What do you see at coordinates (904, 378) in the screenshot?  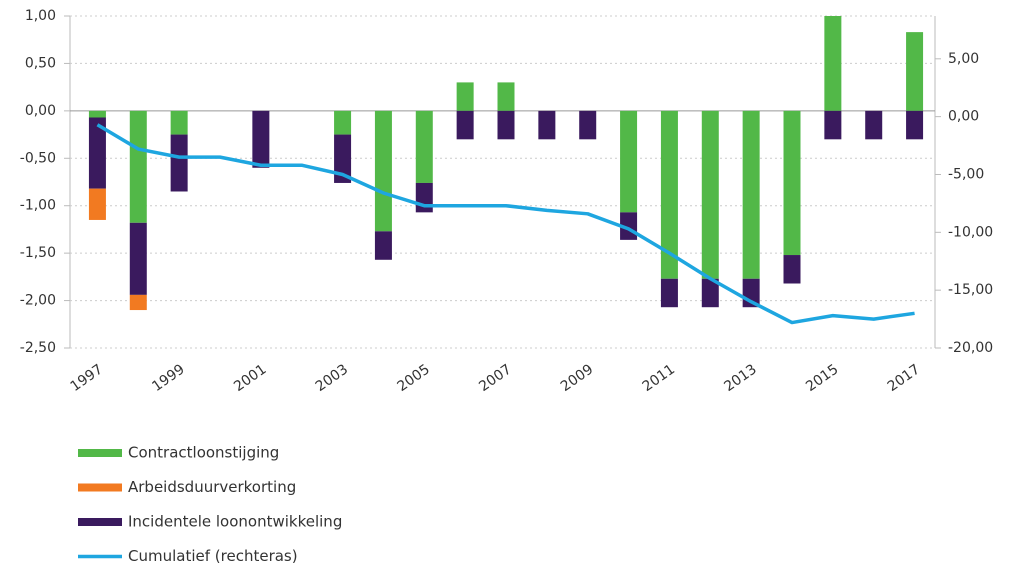 I see `x-tick-label: 2017` at bounding box center [904, 378].